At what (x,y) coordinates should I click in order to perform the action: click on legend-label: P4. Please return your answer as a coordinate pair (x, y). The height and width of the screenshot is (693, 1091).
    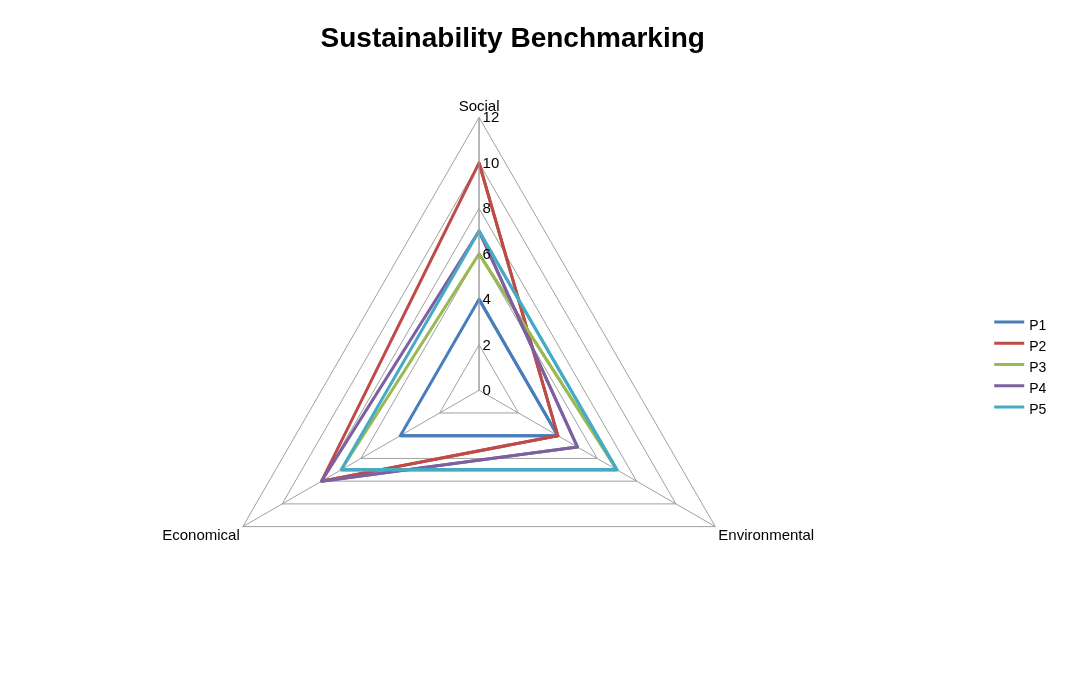
    Looking at the image, I should click on (1038, 388).